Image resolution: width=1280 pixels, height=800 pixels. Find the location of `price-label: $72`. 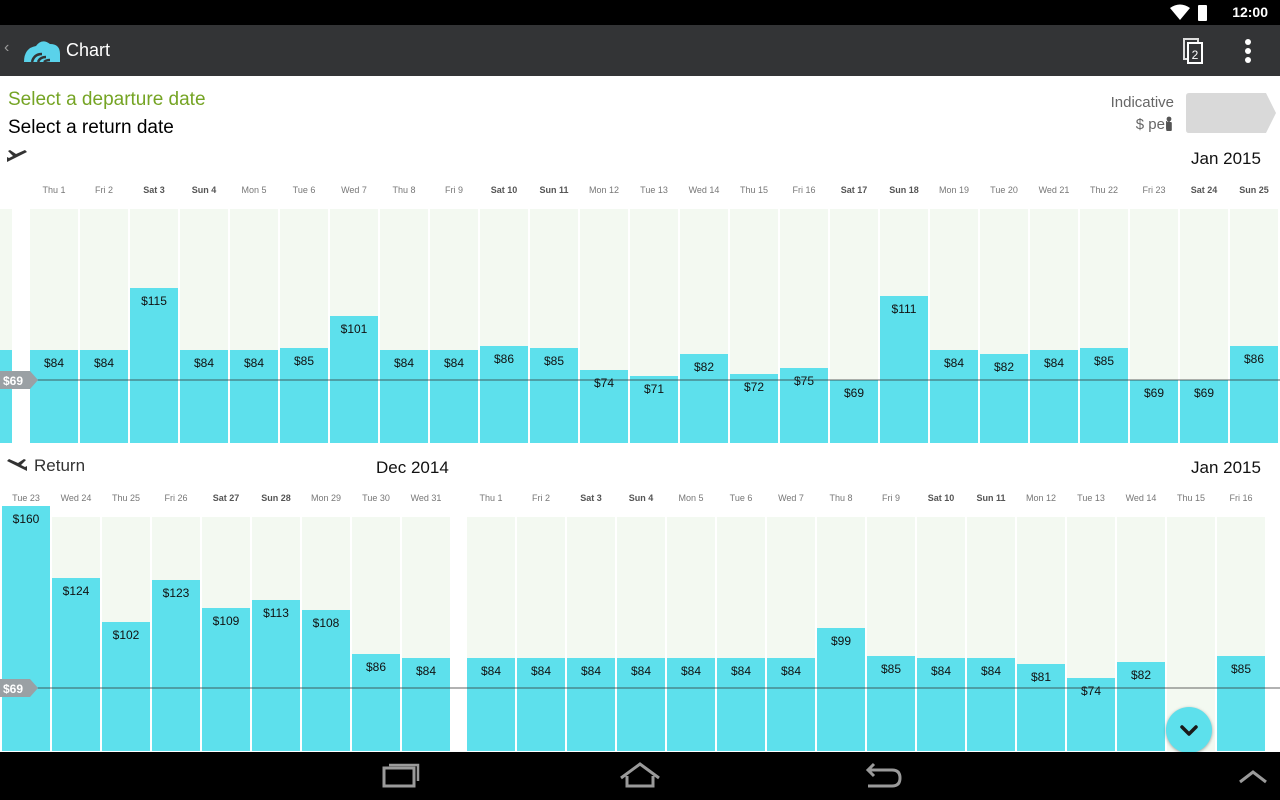

price-label: $72 is located at coordinates (754, 387).